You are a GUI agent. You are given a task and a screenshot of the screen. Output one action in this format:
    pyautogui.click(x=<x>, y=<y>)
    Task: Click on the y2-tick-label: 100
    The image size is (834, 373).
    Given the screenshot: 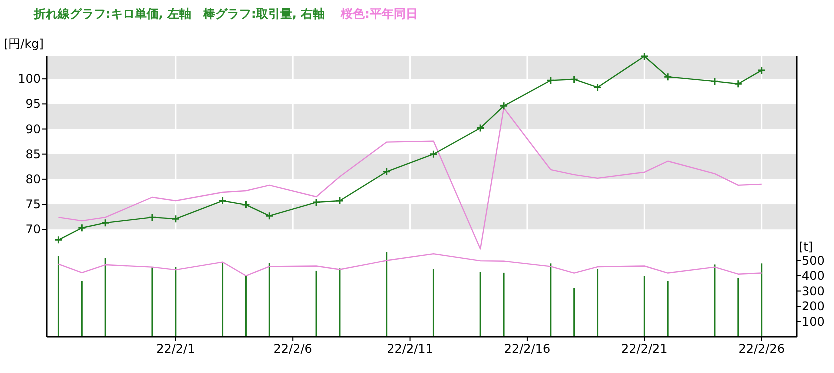 What is the action you would take?
    pyautogui.click(x=813, y=321)
    